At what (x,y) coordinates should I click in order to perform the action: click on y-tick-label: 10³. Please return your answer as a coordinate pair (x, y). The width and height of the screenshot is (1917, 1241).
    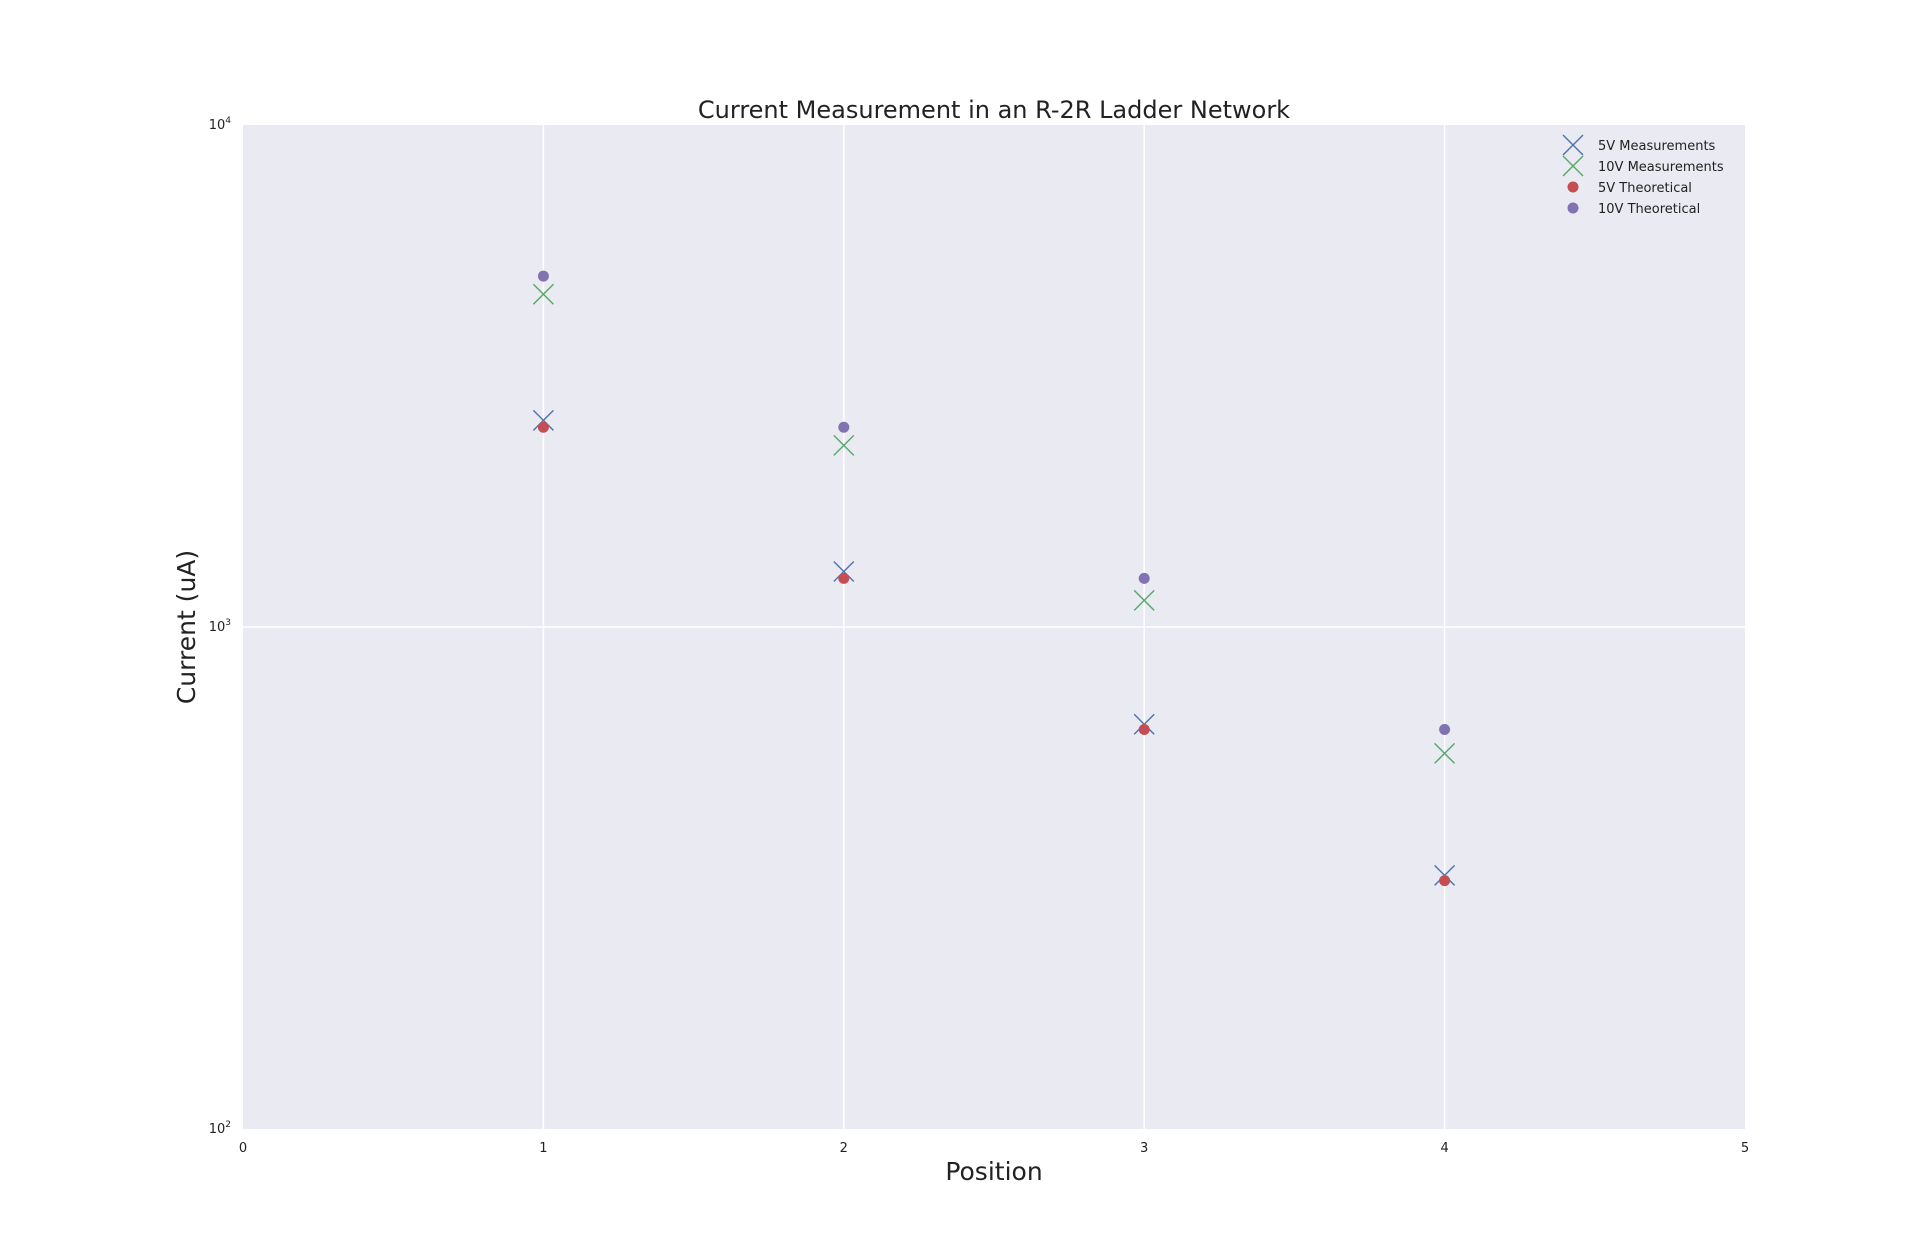
    Looking at the image, I should click on (220, 626).